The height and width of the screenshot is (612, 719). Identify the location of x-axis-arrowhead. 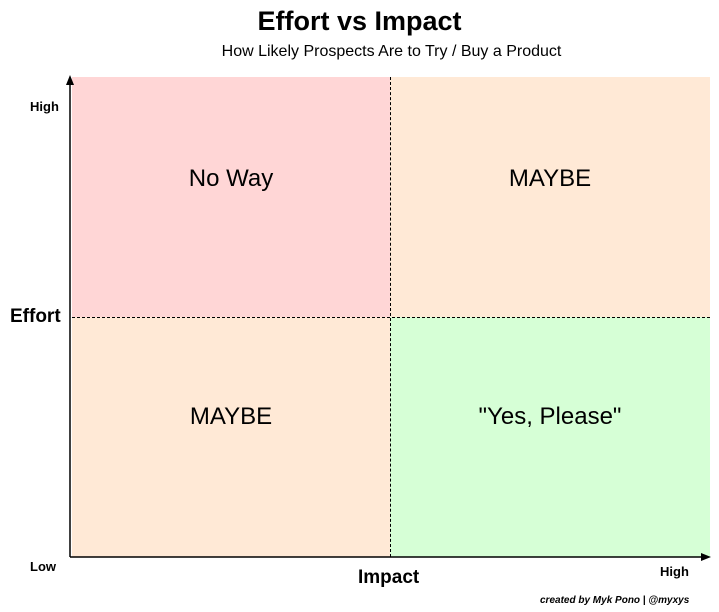
(706, 557).